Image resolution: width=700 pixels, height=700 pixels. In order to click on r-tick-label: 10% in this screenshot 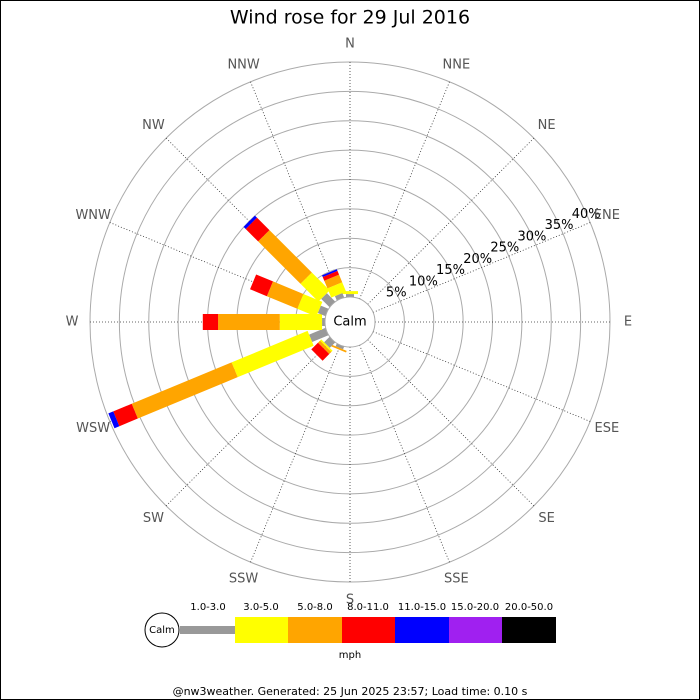, I will do `click(423, 281)`.